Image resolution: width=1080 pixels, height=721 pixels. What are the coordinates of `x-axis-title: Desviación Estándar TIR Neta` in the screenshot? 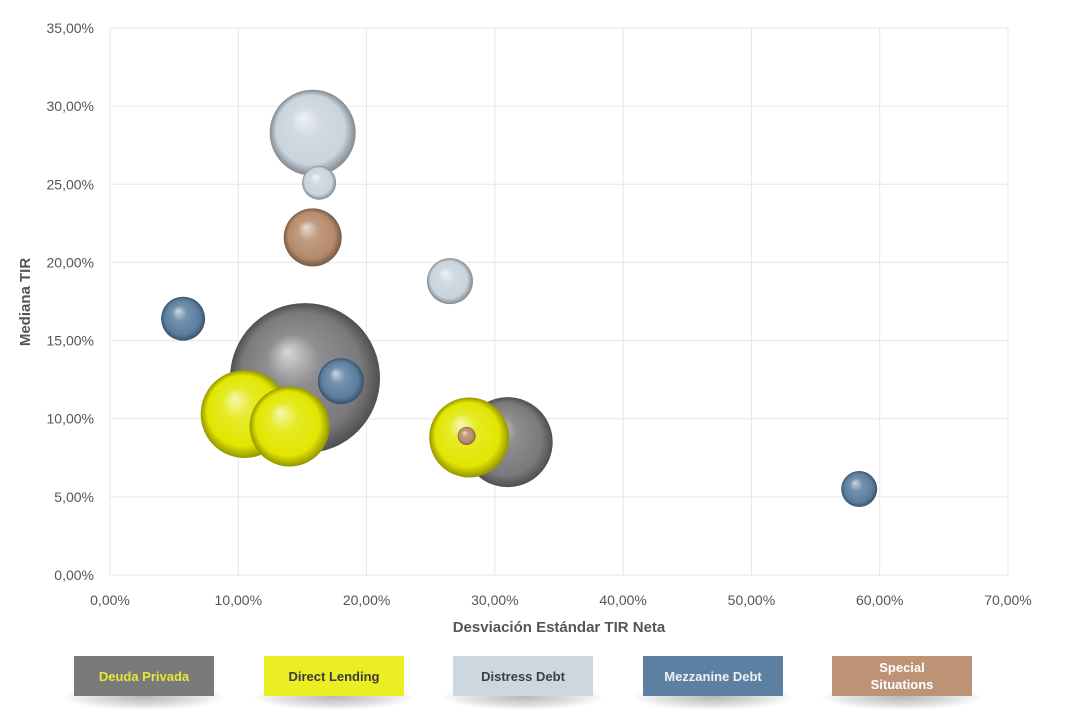 It's located at (559, 627).